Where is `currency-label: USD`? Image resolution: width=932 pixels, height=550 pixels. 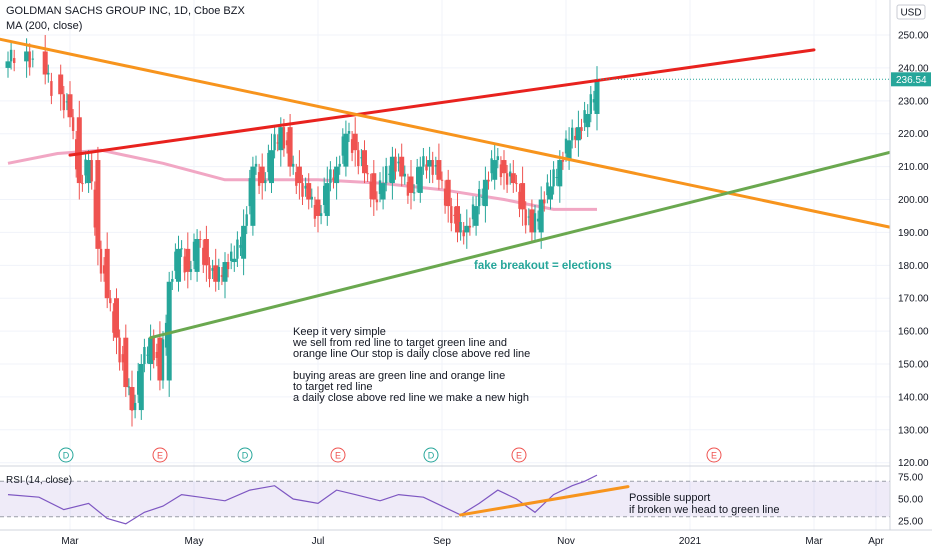 currency-label: USD is located at coordinates (910, 13).